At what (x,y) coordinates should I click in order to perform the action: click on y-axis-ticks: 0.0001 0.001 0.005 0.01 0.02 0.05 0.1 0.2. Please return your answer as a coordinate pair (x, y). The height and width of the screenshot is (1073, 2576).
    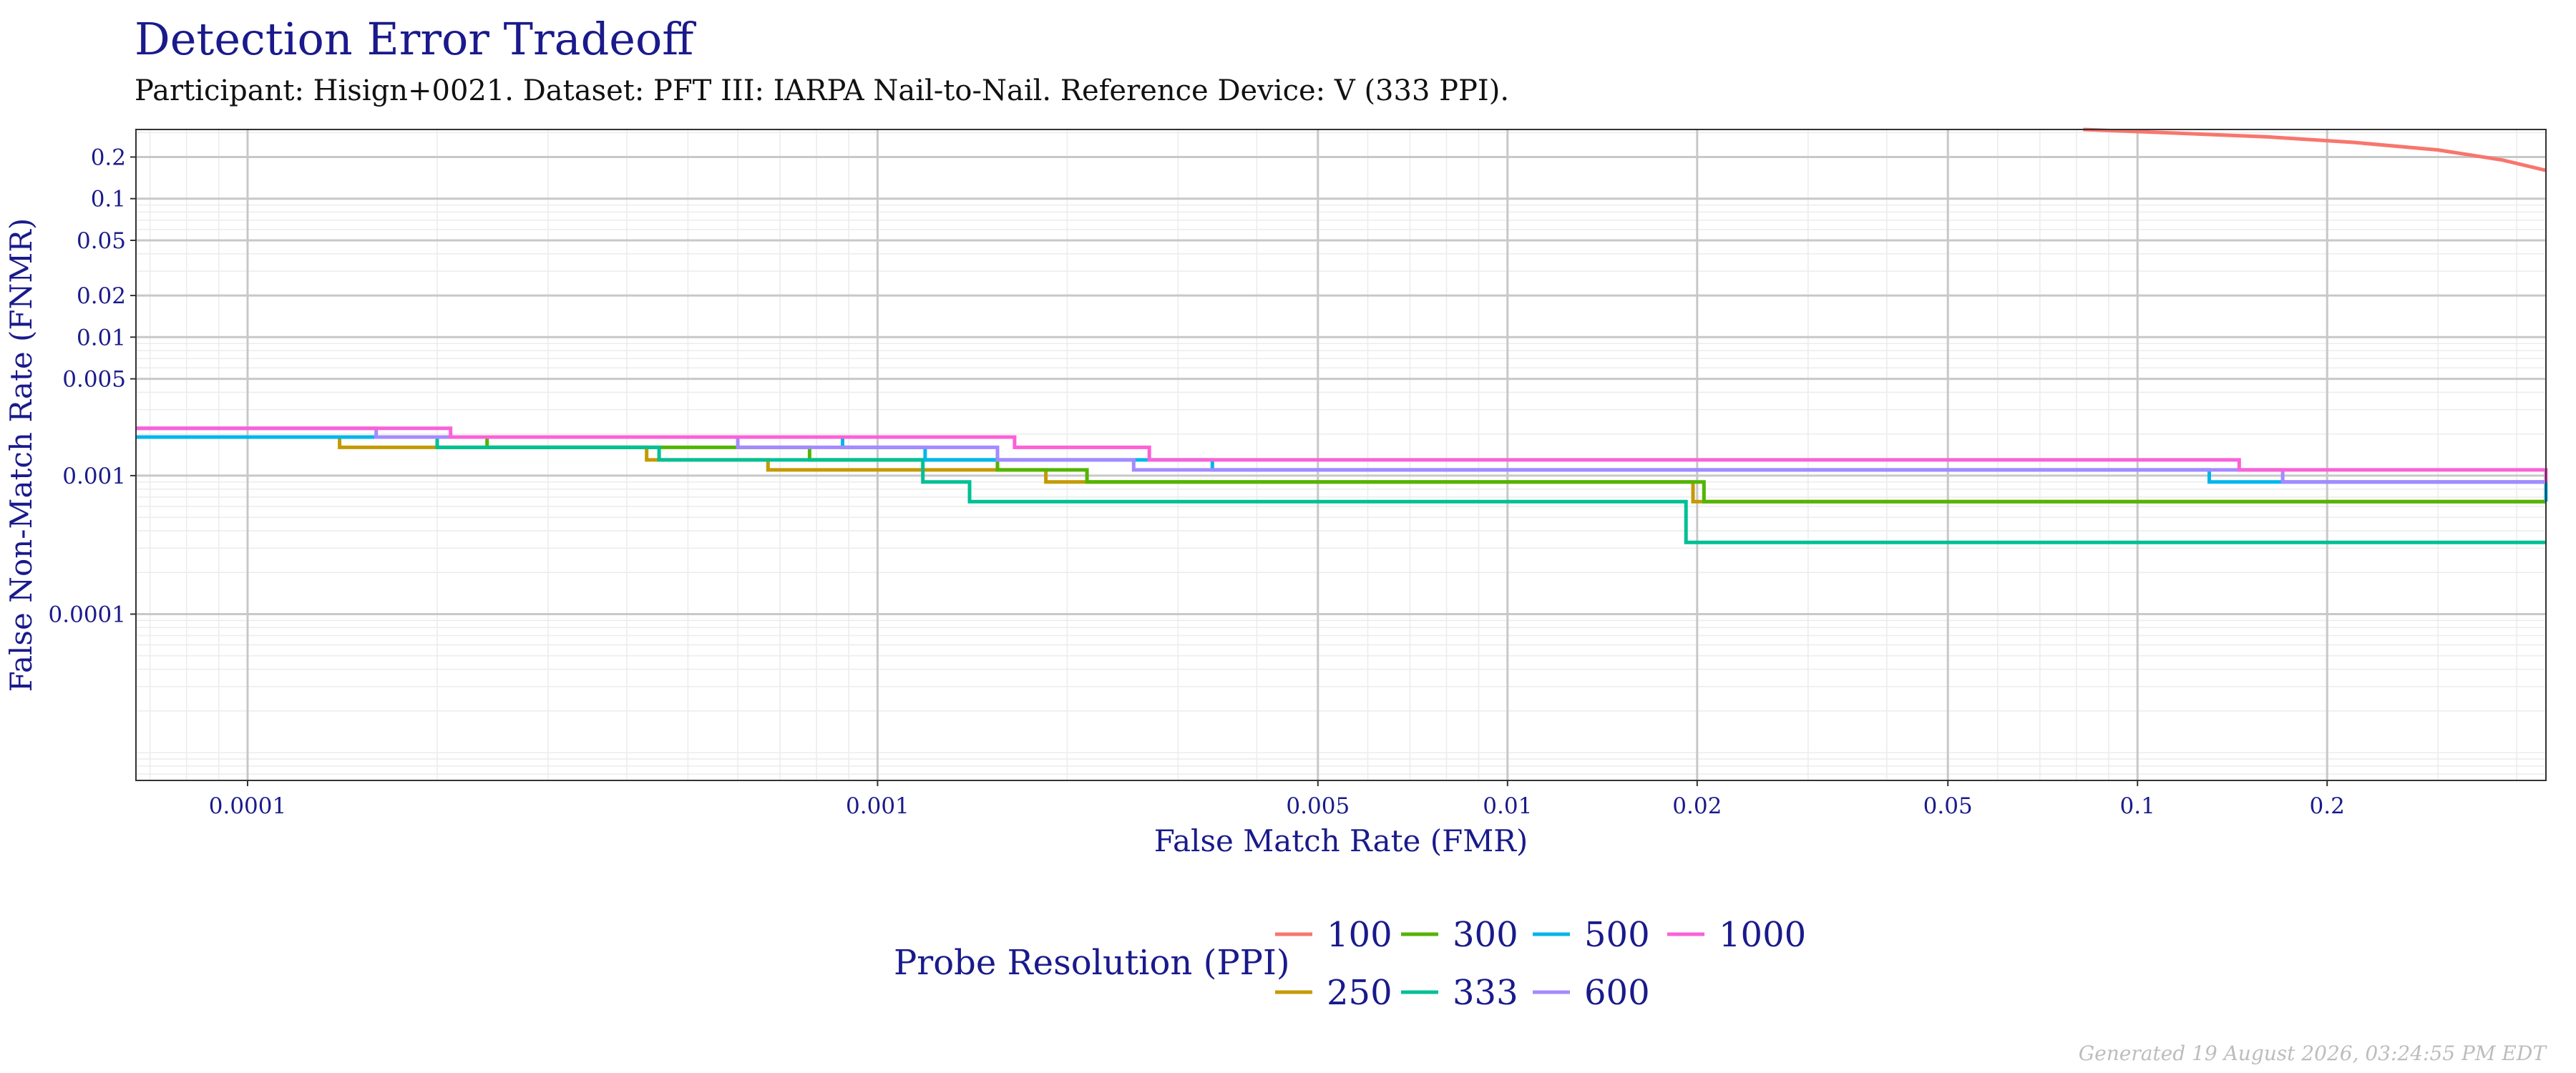
    Looking at the image, I should click on (92, 386).